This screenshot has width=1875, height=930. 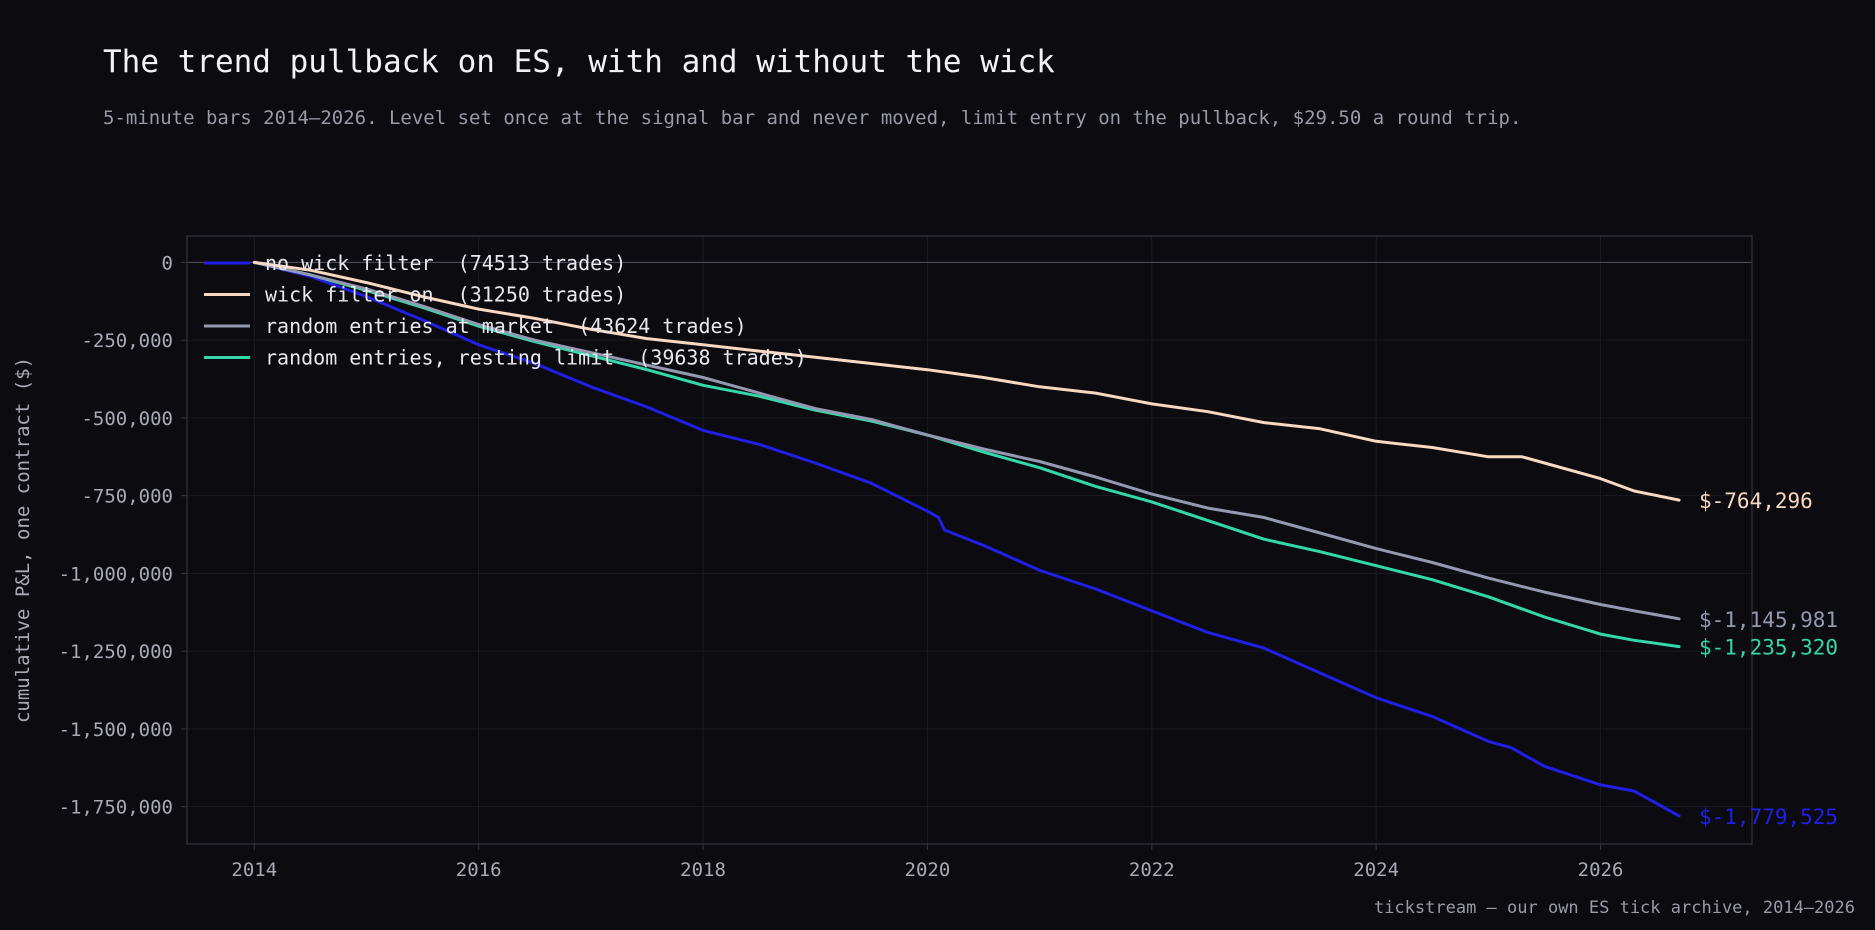 What do you see at coordinates (167, 263) in the screenshot?
I see `y-tick-label: 0` at bounding box center [167, 263].